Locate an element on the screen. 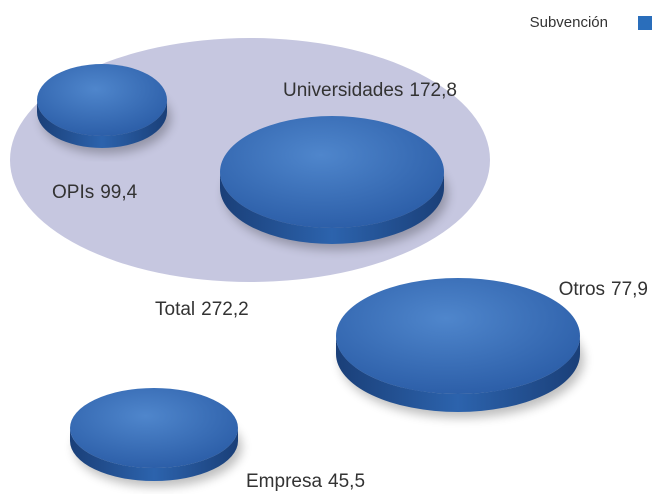 The height and width of the screenshot is (494, 656). bubble-label: Empresa 45,5 is located at coordinates (305, 481).